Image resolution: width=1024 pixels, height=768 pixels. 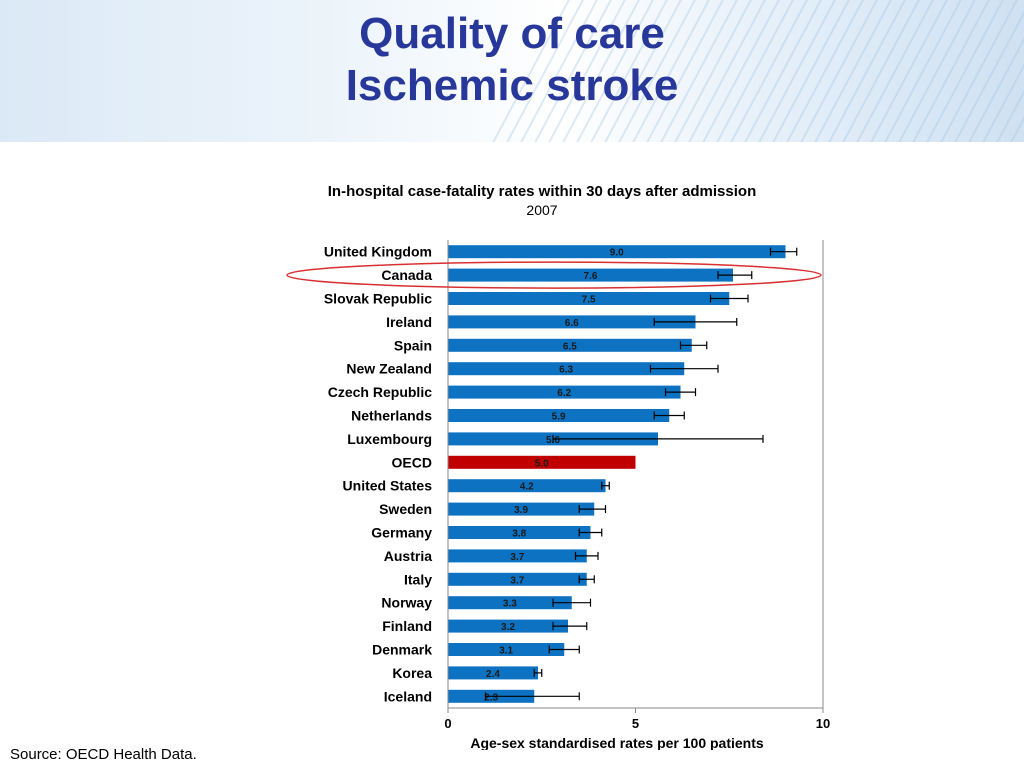 I want to click on bar-new-zealand, so click(x=566, y=369).